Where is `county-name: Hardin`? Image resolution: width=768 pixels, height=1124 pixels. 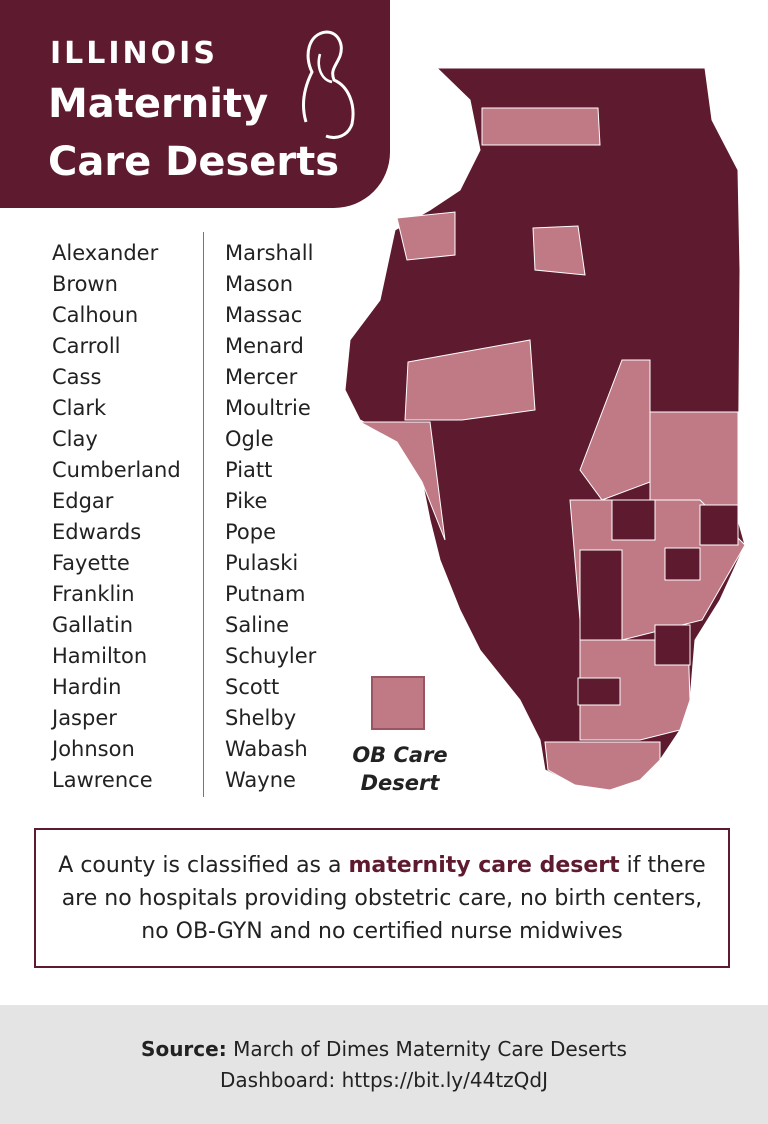
county-name: Hardin is located at coordinates (87, 687).